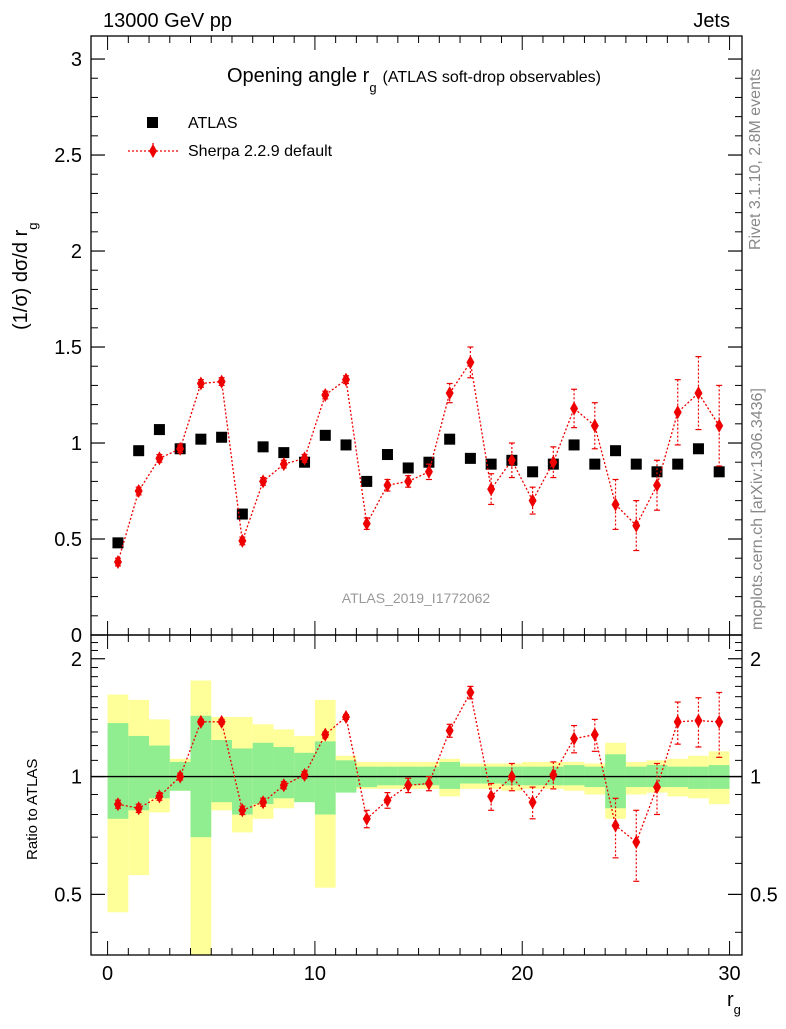  What do you see at coordinates (416, 598) in the screenshot?
I see `analysis-watermark: ATLAS_2019_I1772062` at bounding box center [416, 598].